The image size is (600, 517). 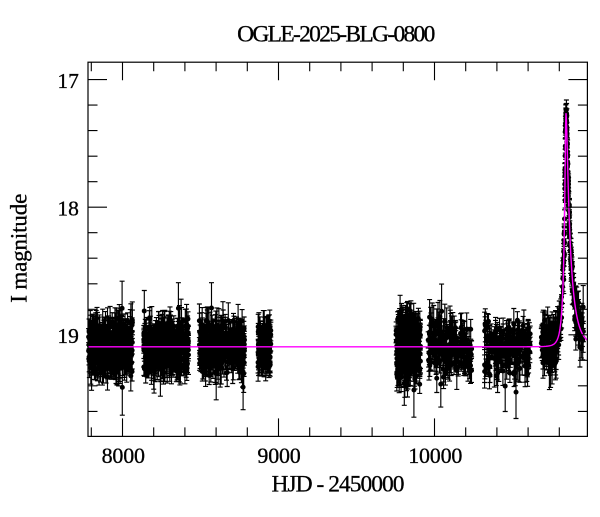 I want to click on svg-text: 8000, so click(x=123, y=455).